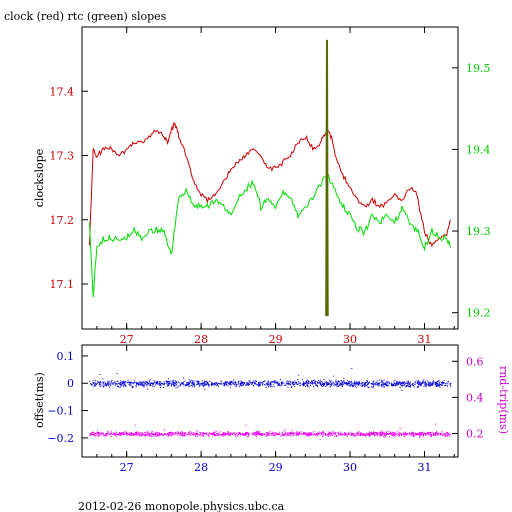 Image resolution: width=512 pixels, height=512 pixels. I want to click on y-tick-label: 17.2, so click(62, 220).